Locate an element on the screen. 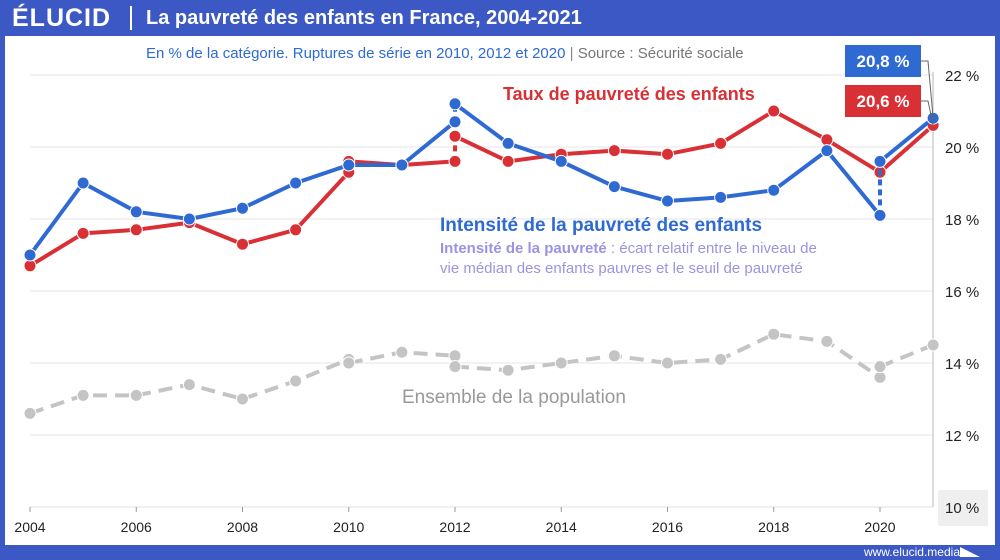  logo-flag-icon is located at coordinates (970, 552).